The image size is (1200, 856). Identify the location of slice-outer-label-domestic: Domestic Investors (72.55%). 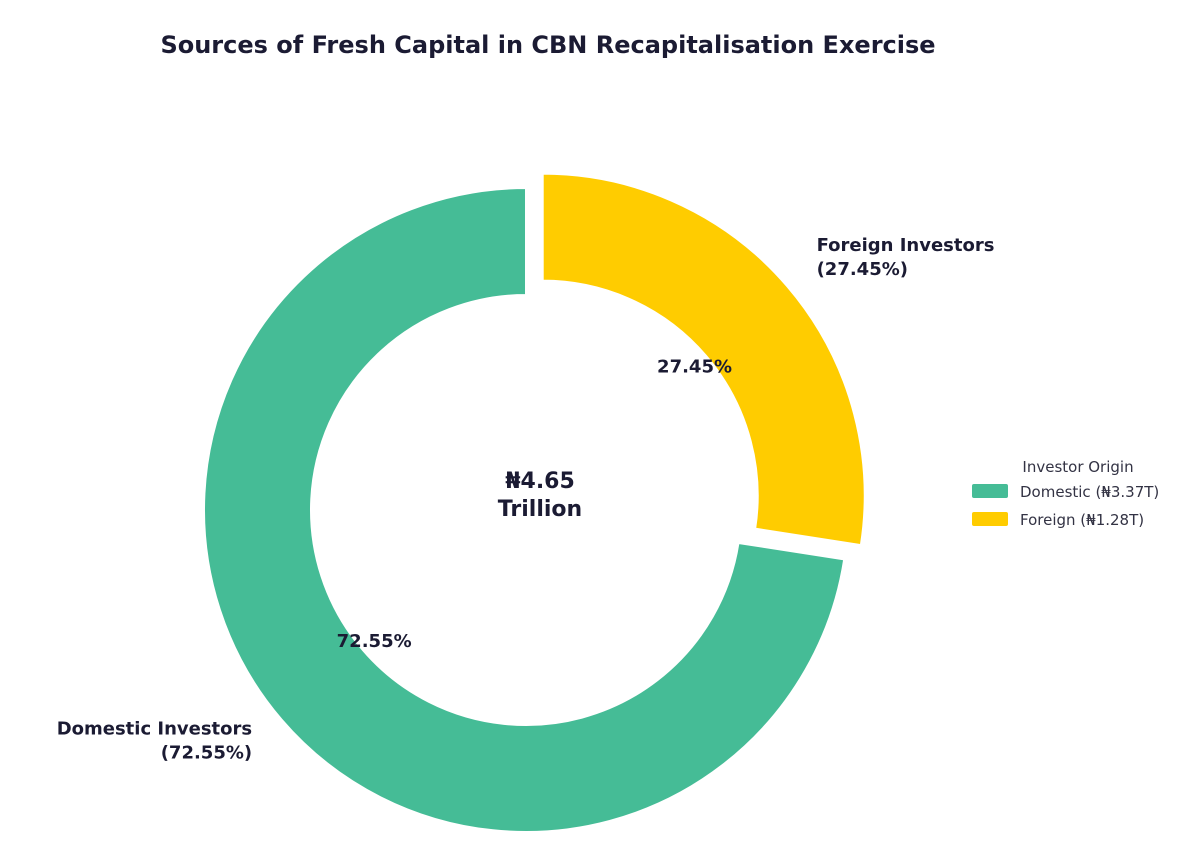
(154, 741).